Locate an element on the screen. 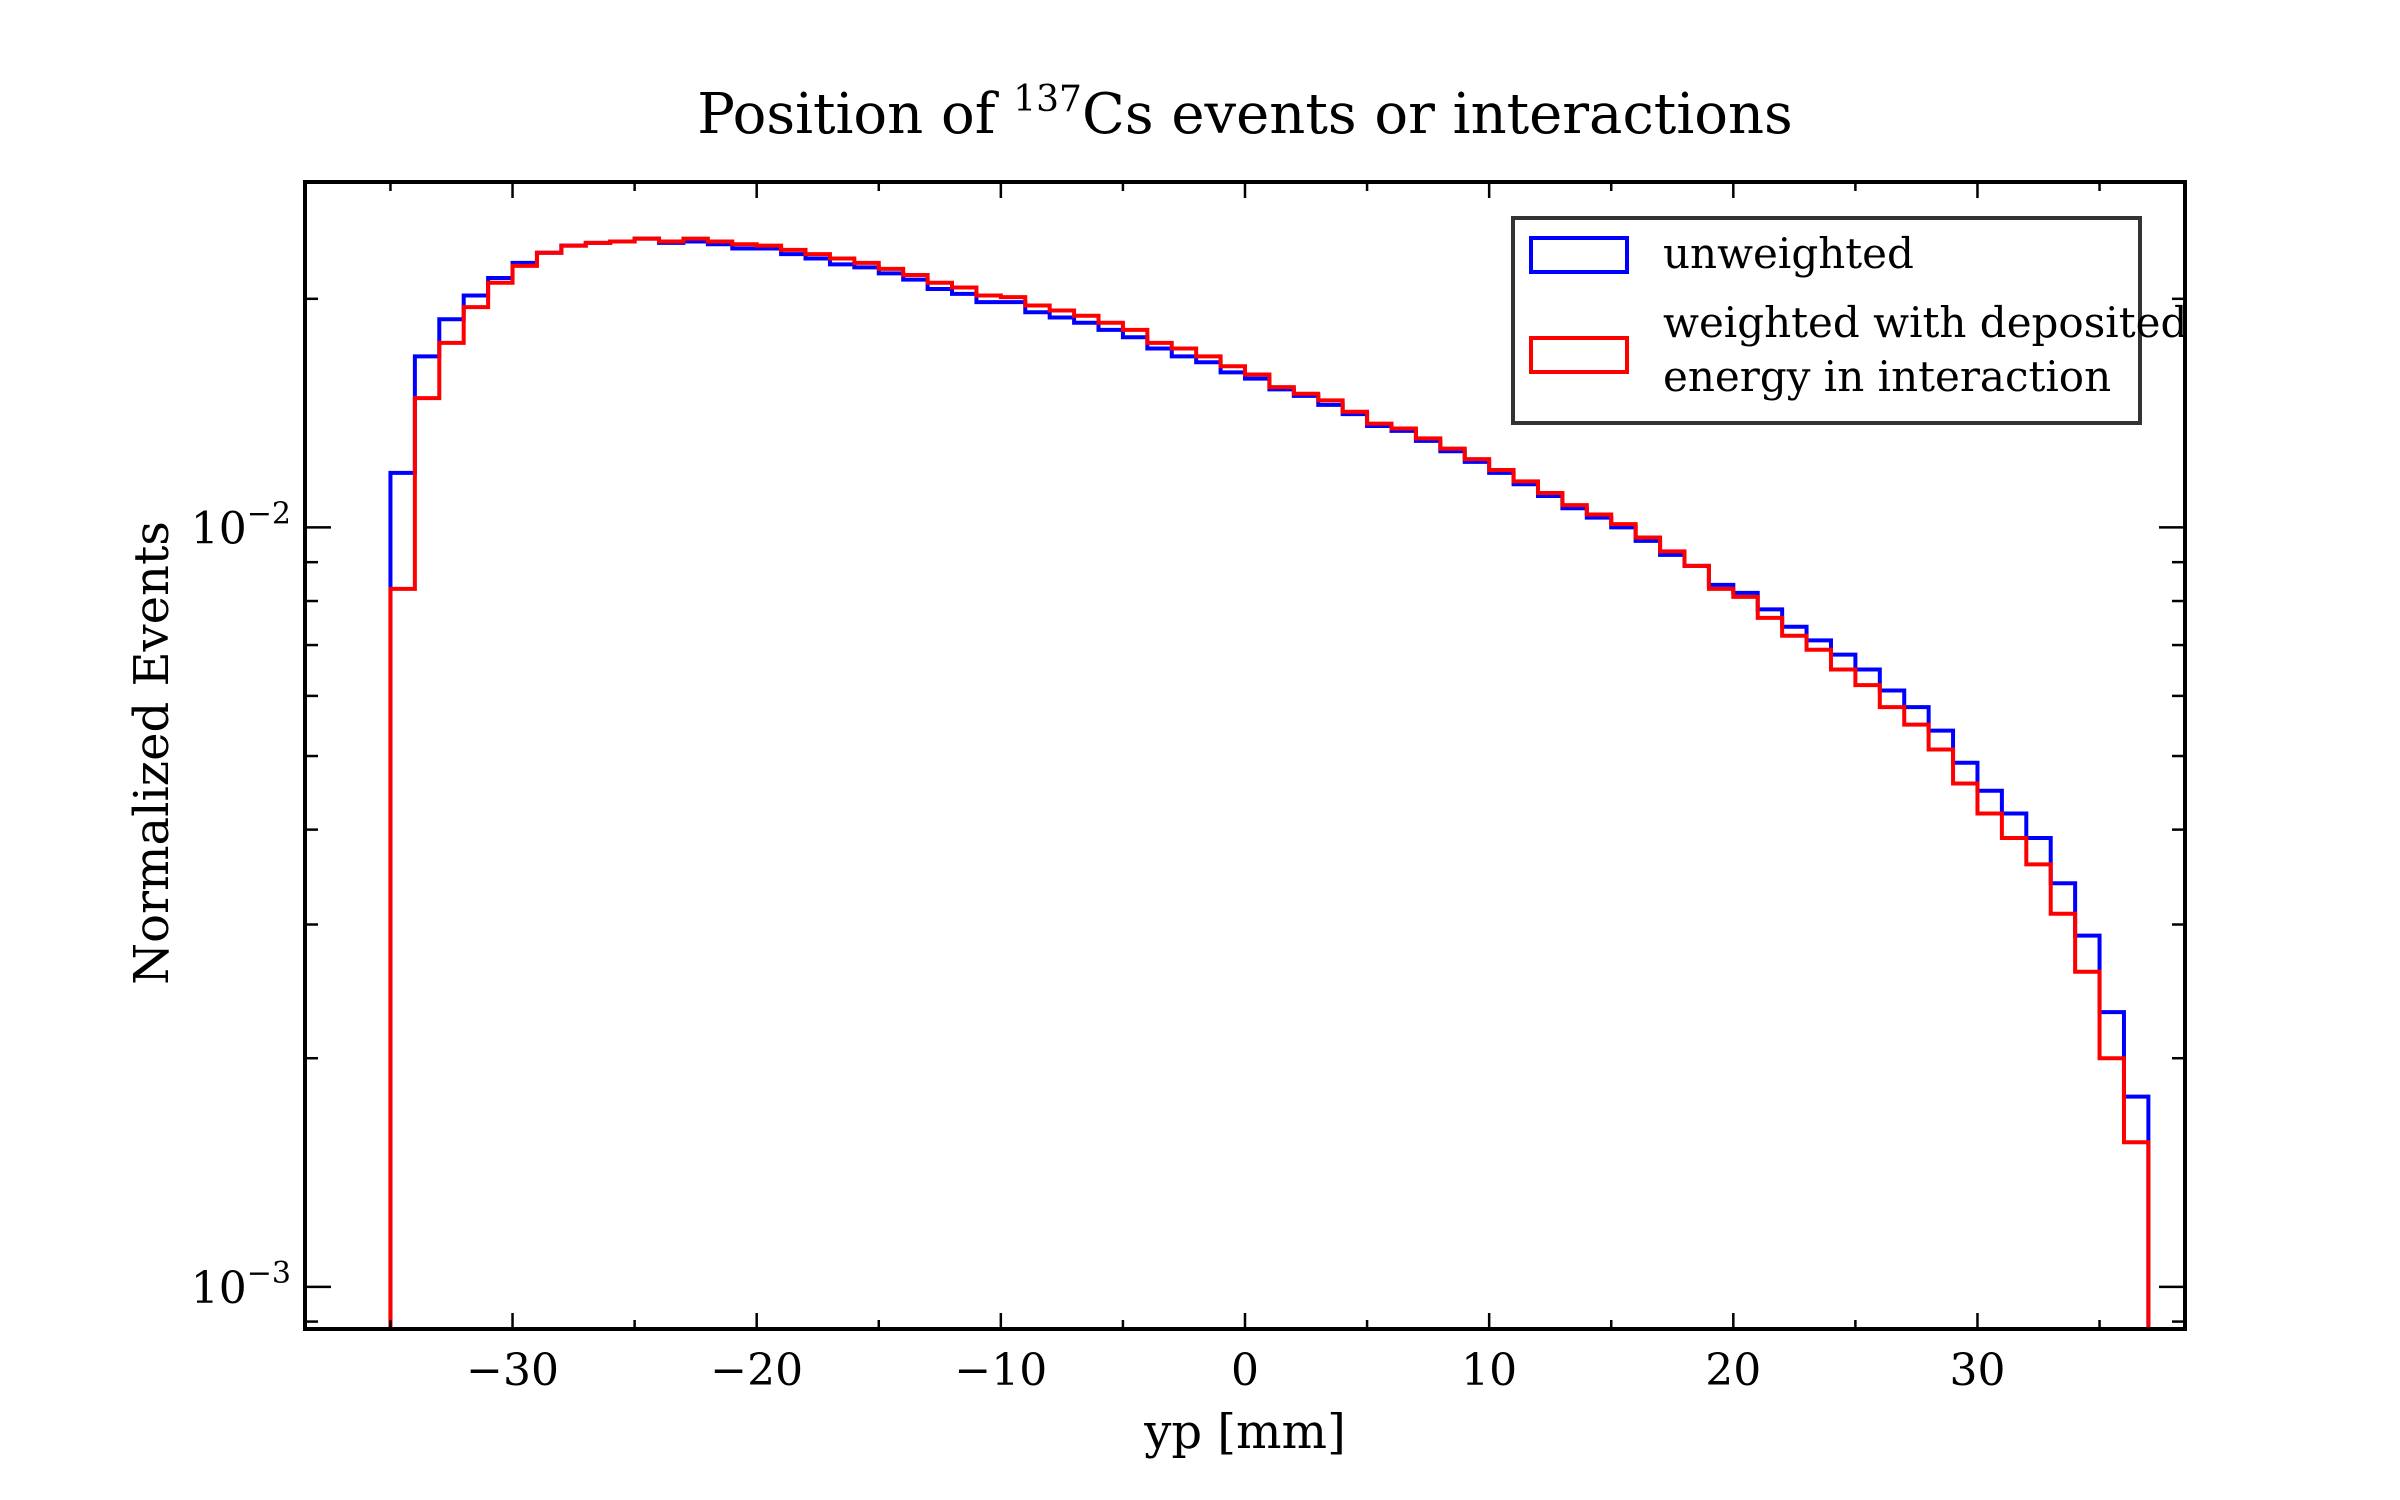 Image resolution: width=2400 pixels, height=1500 pixels. legend-swatch-unweighted is located at coordinates (1579, 255).